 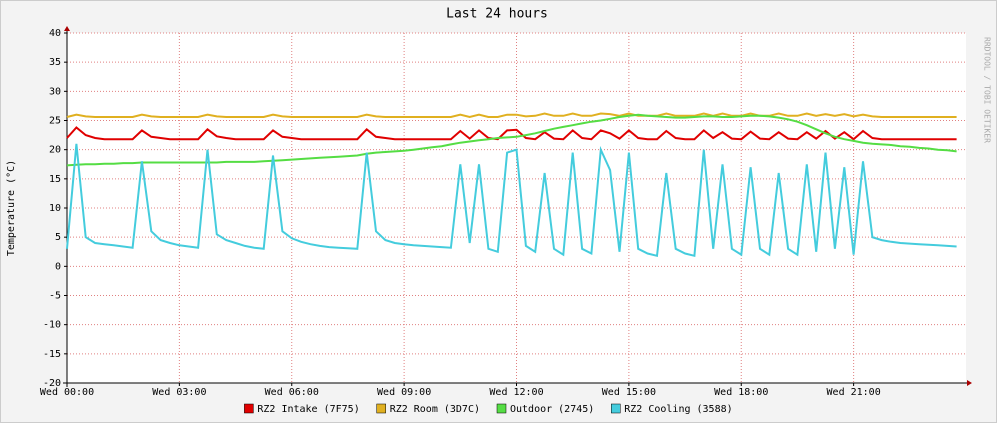 I want to click on legend-label: Outdoor (2745), so click(x=552, y=409).